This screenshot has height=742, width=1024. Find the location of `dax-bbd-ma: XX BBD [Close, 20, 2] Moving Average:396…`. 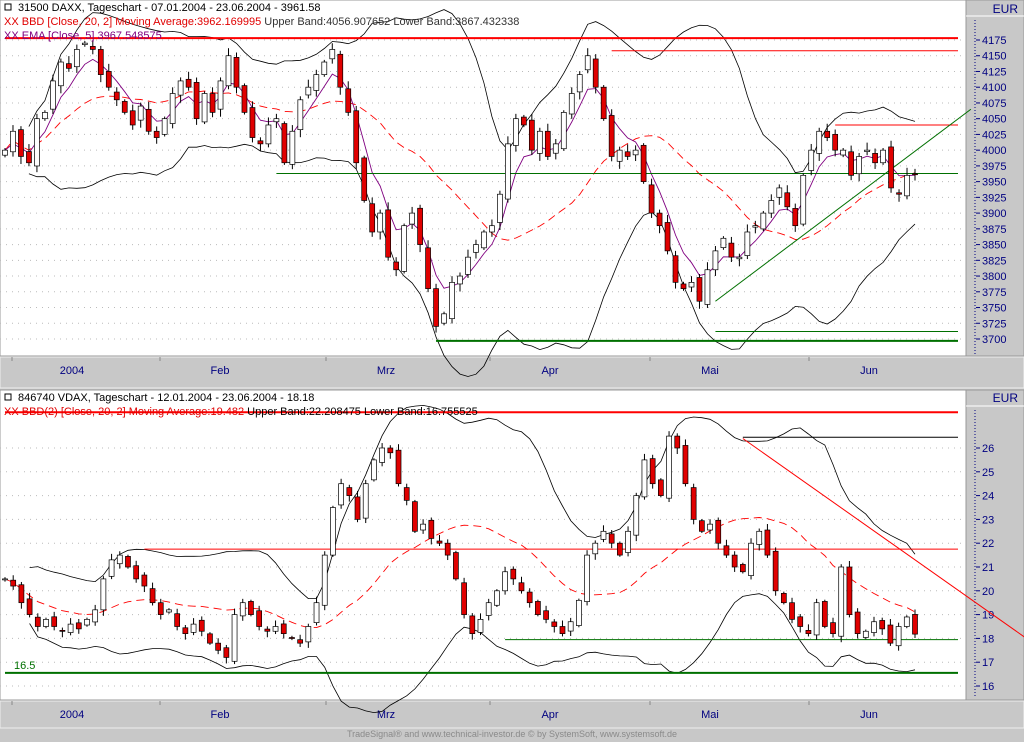

dax-bbd-ma: XX BBD [Close, 20, 2] Moving Average:396… is located at coordinates (133, 22).